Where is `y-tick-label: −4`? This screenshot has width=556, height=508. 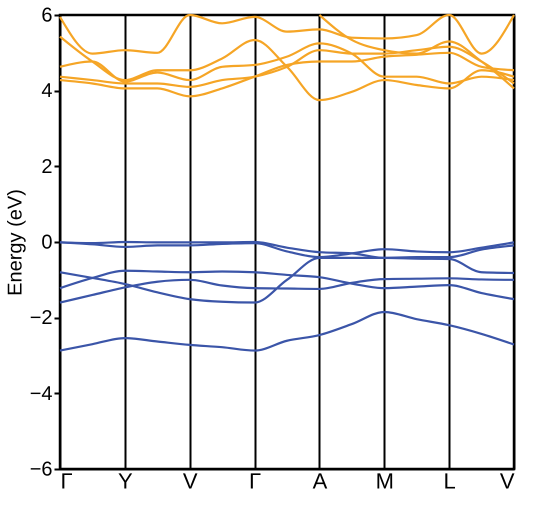 y-tick-label: −4 is located at coordinates (41, 393).